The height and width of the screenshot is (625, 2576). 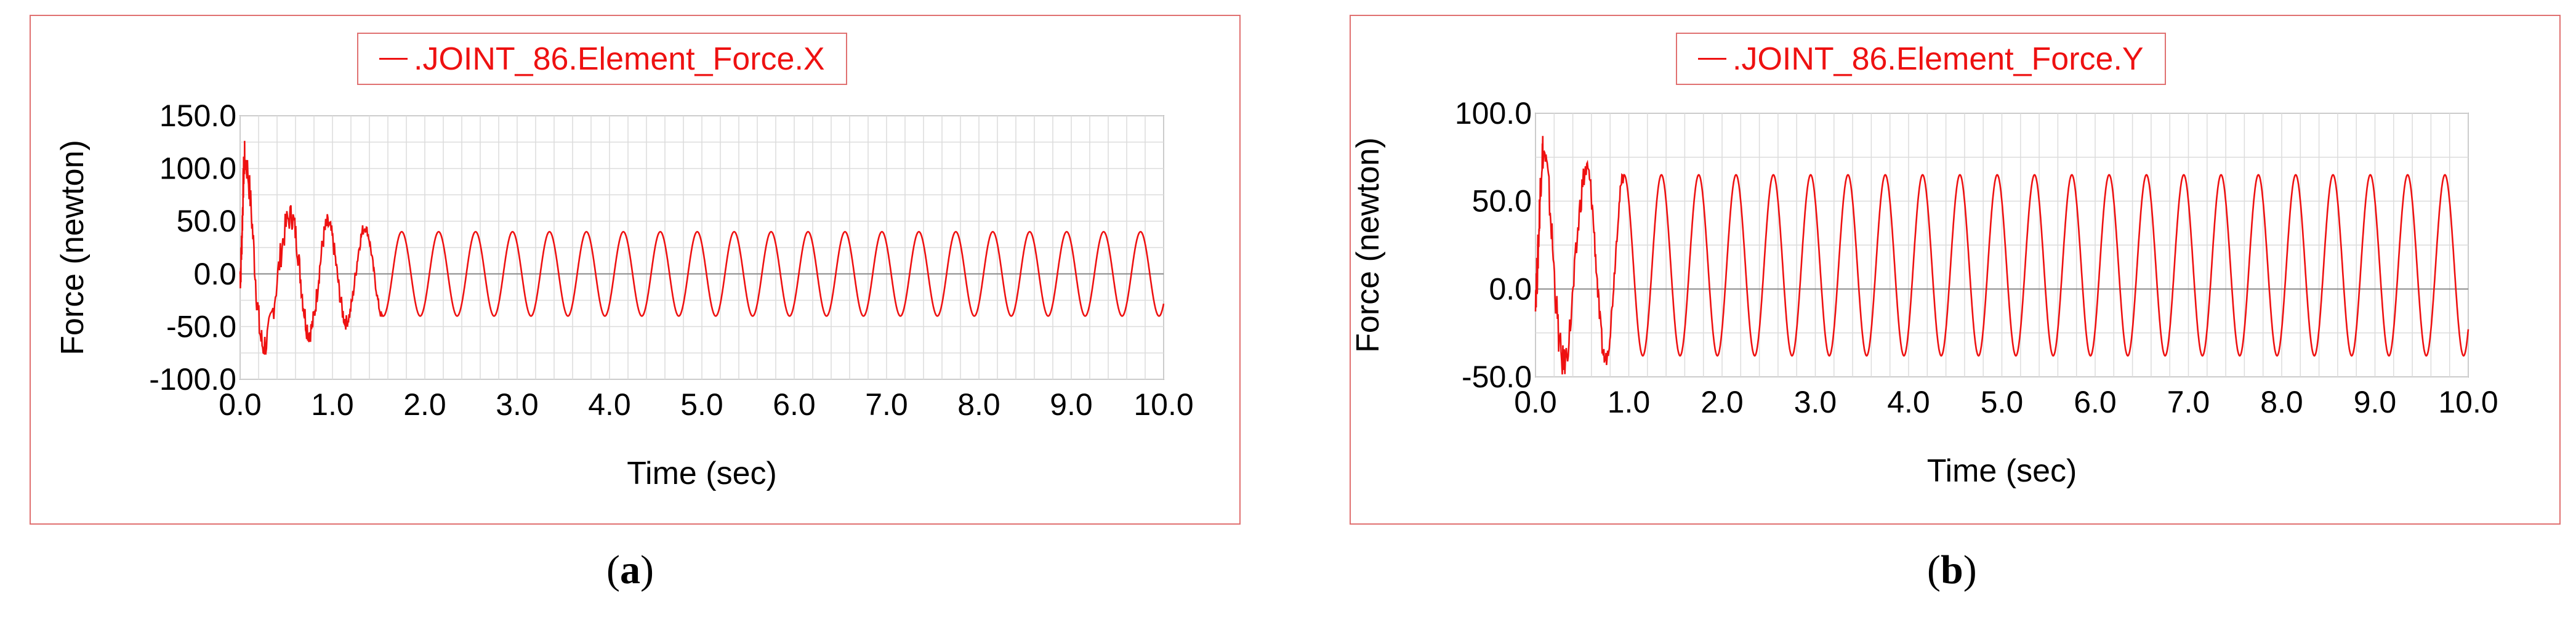 I want to click on y-tick-label: 150.0, so click(x=197, y=116).